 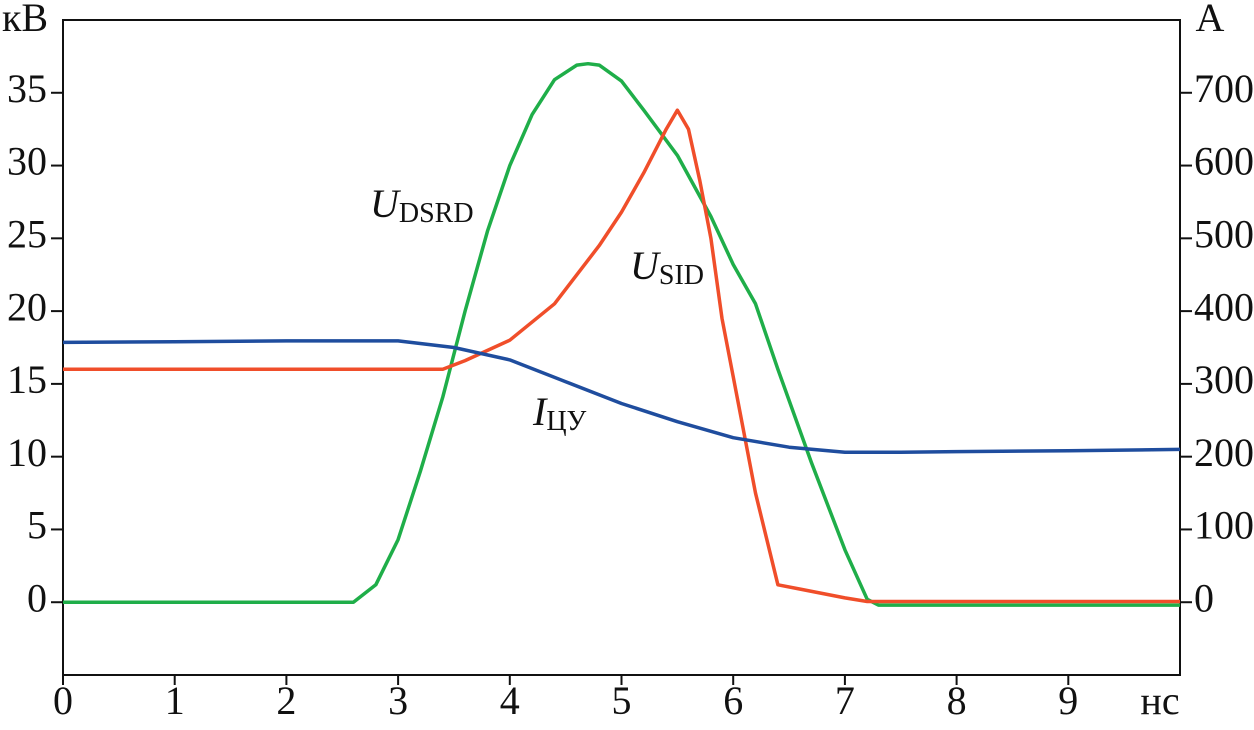 What do you see at coordinates (1224, 88) in the screenshot?
I see `y2-tick-label: 700` at bounding box center [1224, 88].